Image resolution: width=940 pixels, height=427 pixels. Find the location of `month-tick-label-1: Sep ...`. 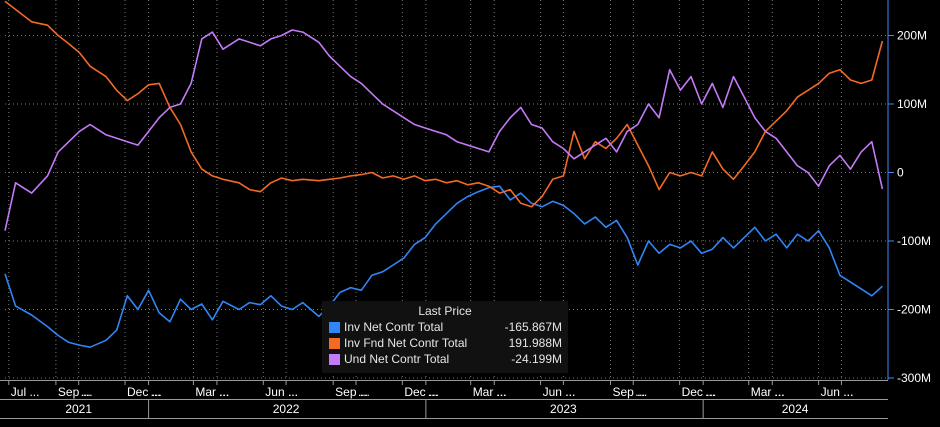

month-tick-label-1: Sep ... is located at coordinates (75, 392).